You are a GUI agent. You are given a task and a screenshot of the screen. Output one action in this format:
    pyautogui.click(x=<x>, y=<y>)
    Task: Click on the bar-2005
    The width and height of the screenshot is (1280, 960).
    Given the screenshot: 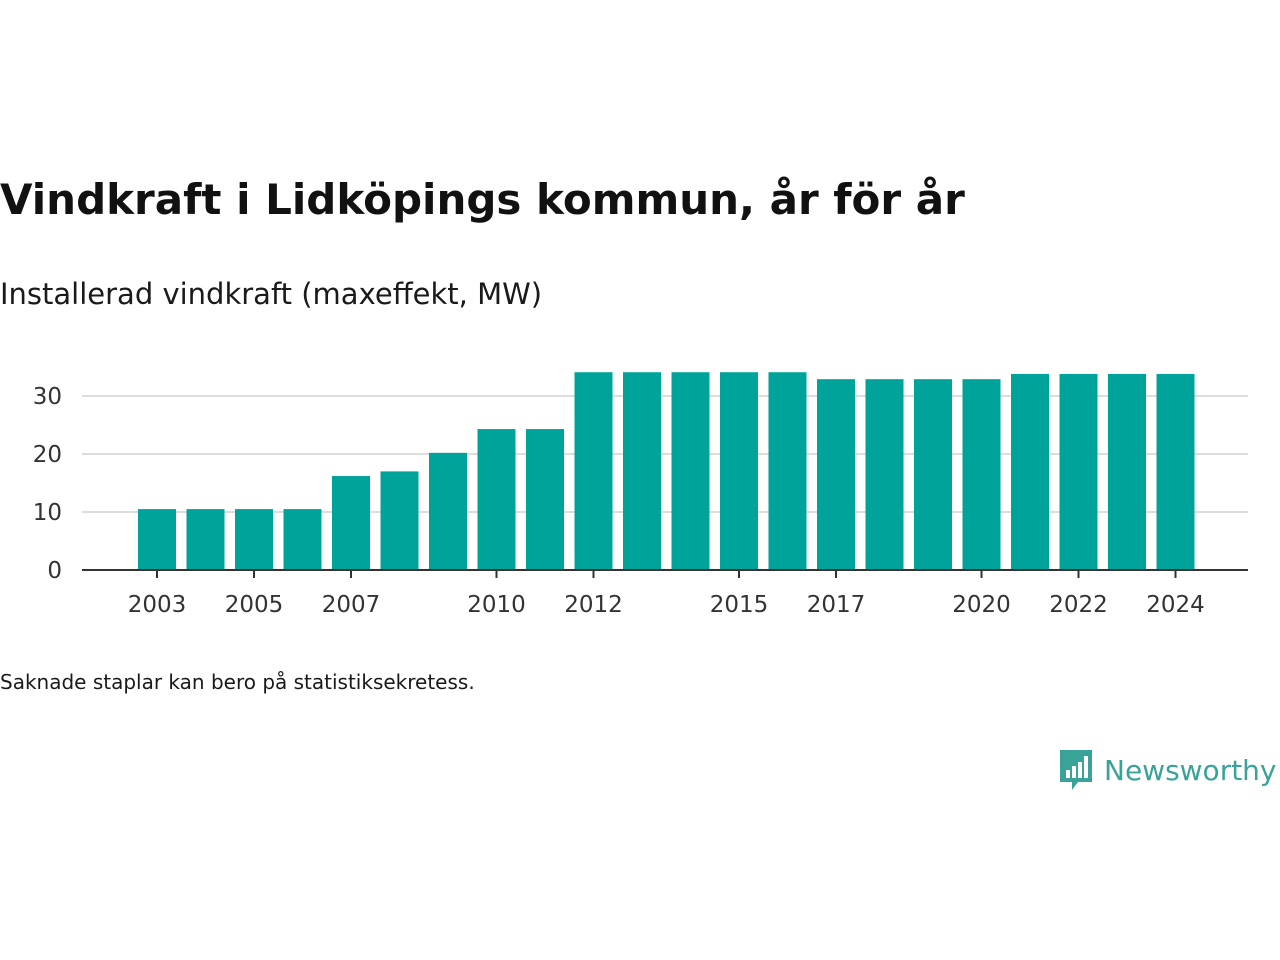 What is the action you would take?
    pyautogui.click(x=254, y=539)
    